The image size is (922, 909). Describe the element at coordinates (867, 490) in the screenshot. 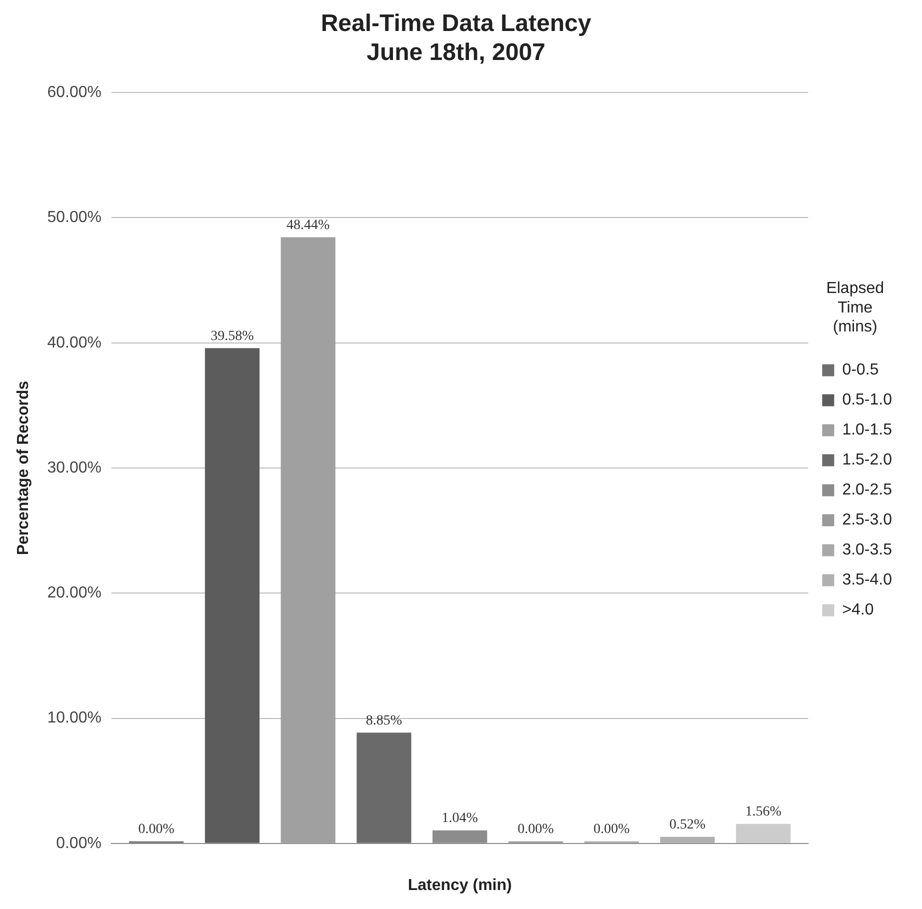

I see `legend-label: 2.0-2.5` at that location.